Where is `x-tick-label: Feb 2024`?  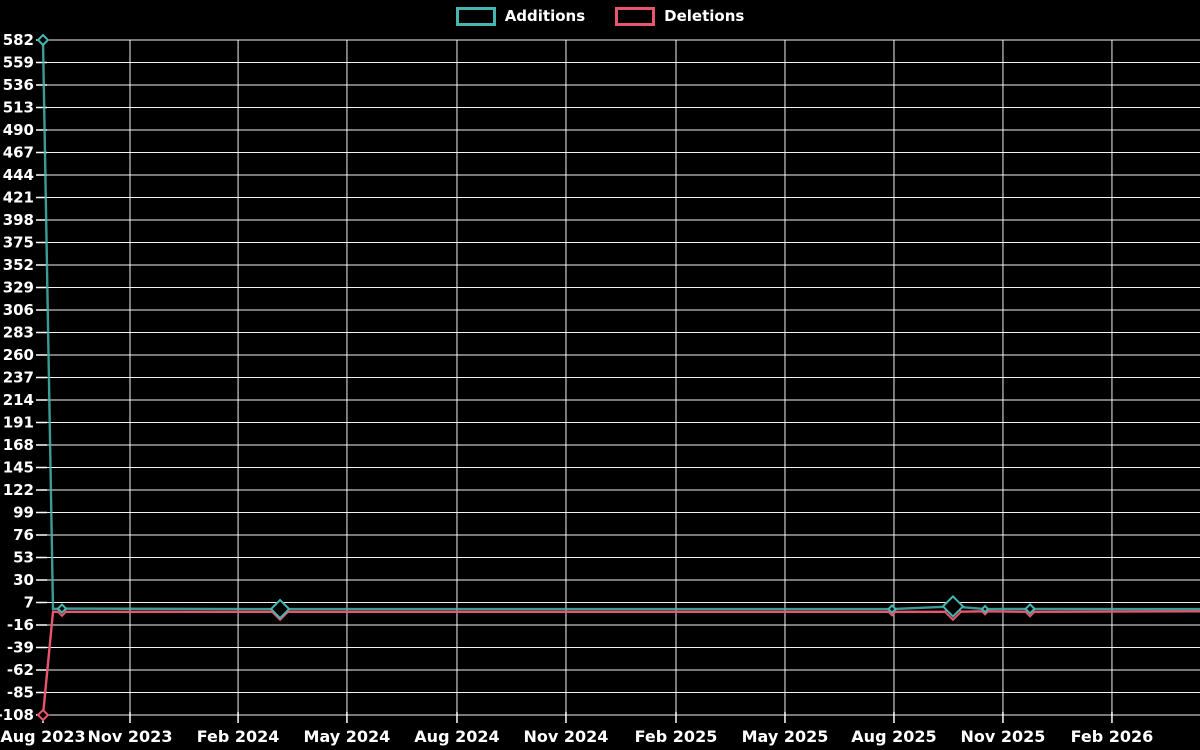 x-tick-label: Feb 2024 is located at coordinates (238, 736).